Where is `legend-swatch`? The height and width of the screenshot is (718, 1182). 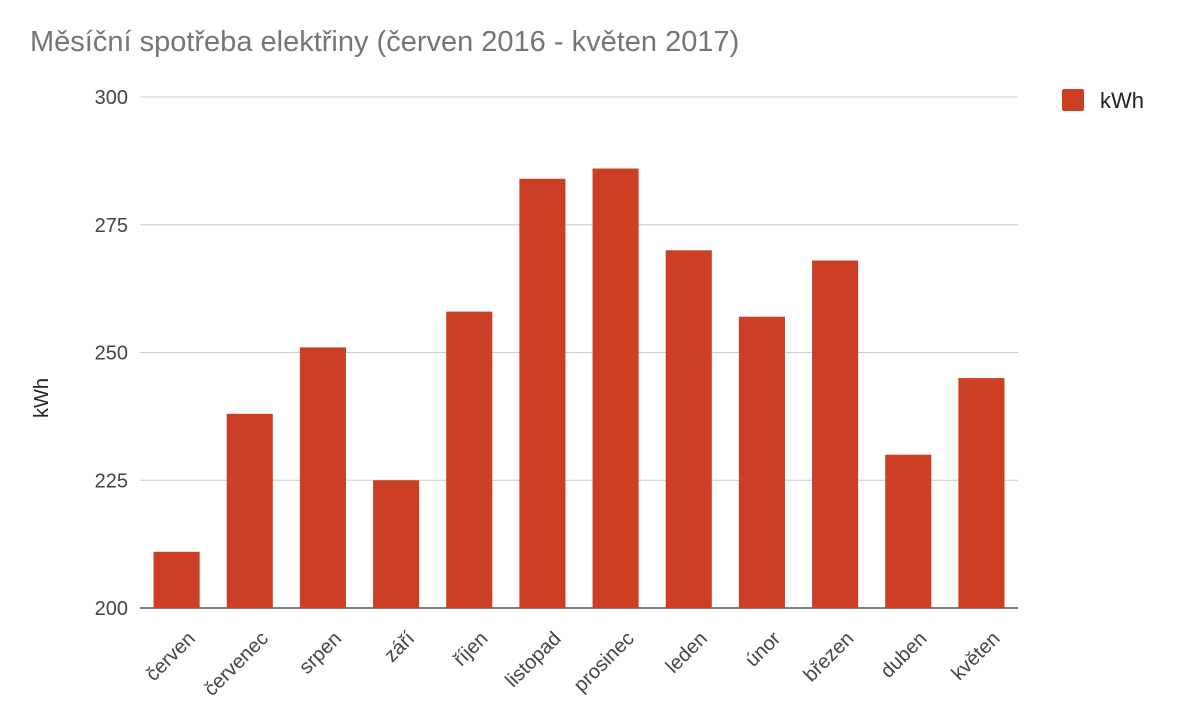 legend-swatch is located at coordinates (1073, 100).